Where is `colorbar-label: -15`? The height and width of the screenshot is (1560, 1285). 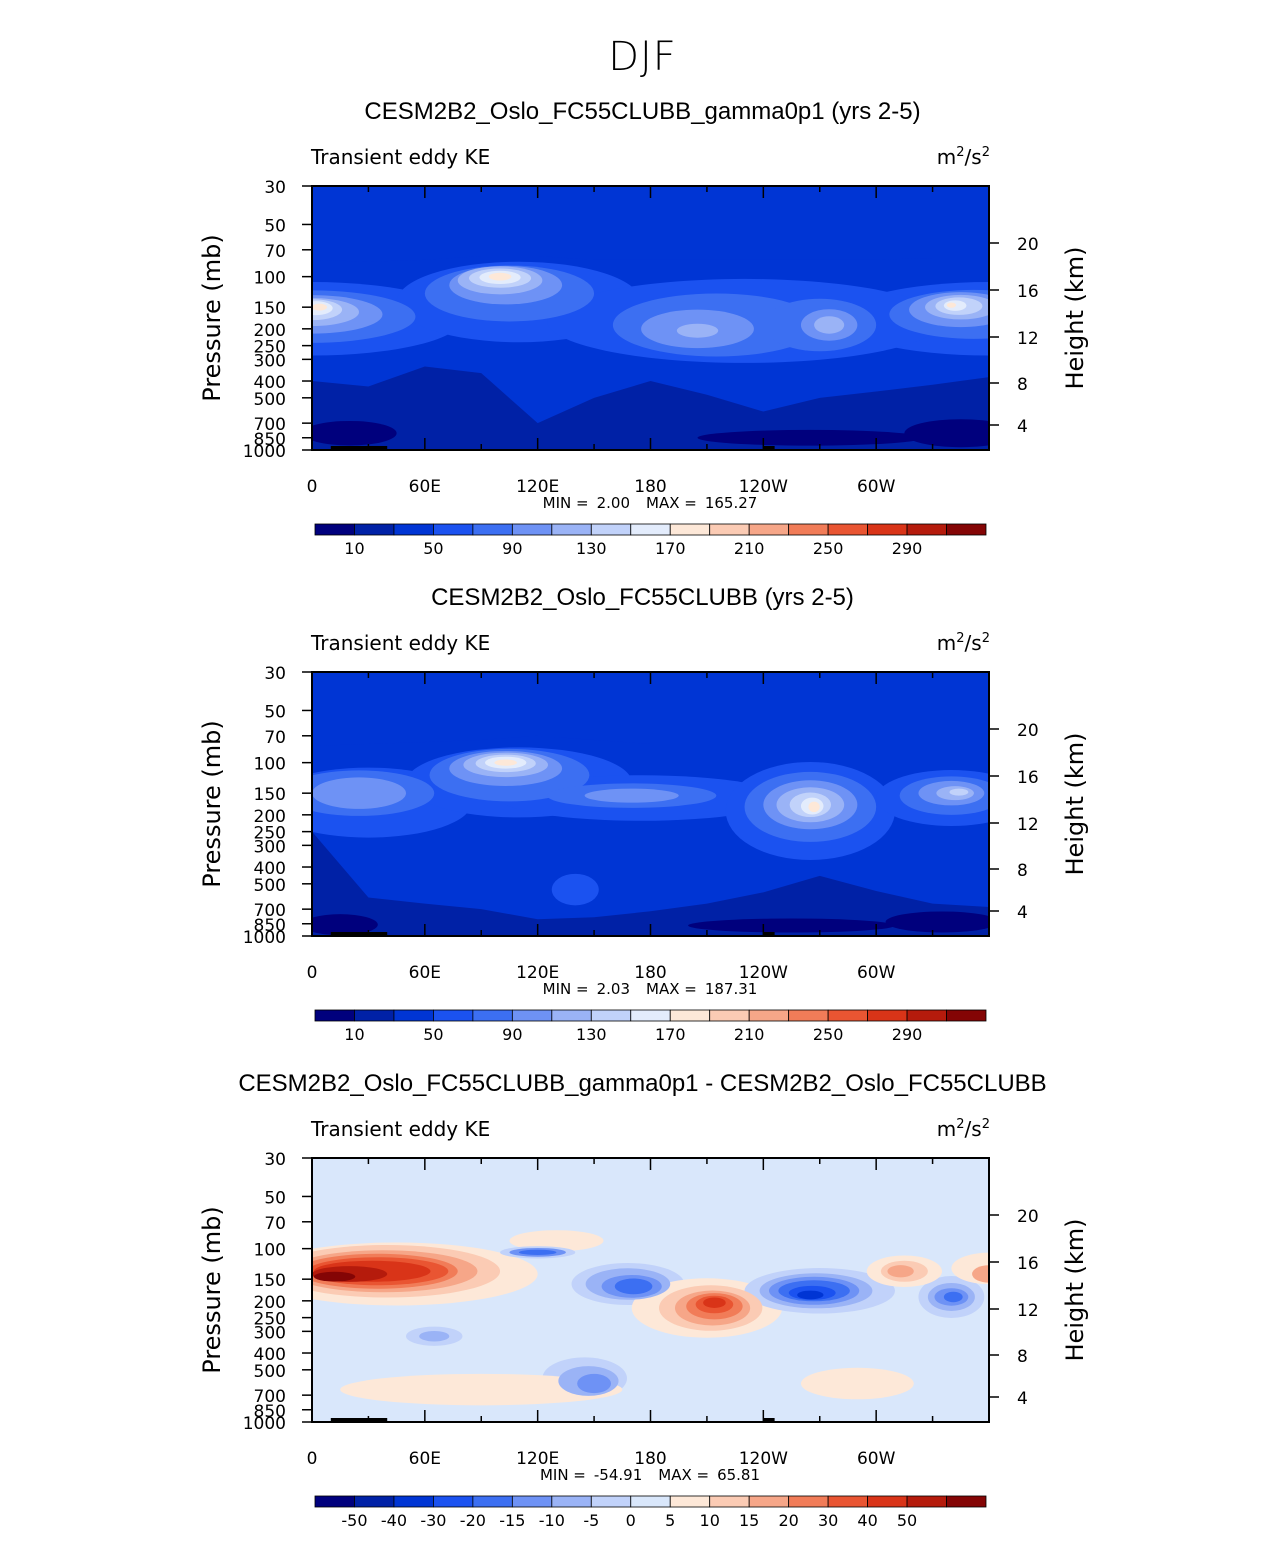 colorbar-label: -15 is located at coordinates (512, 1520).